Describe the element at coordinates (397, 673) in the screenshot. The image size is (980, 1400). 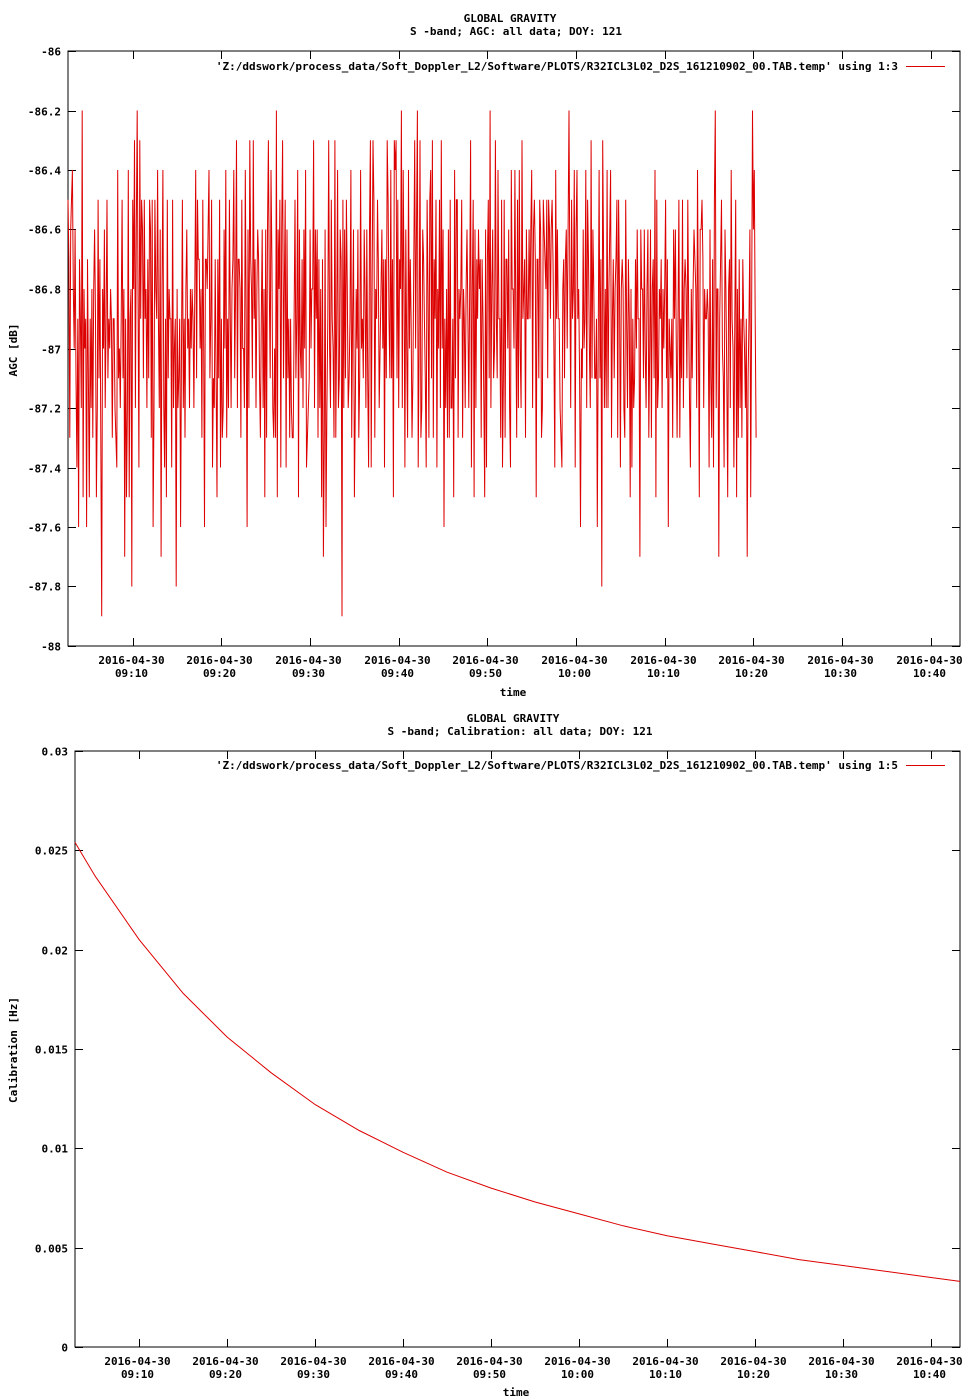
I see `agc-chart-x-tick-time: 09:40` at that location.